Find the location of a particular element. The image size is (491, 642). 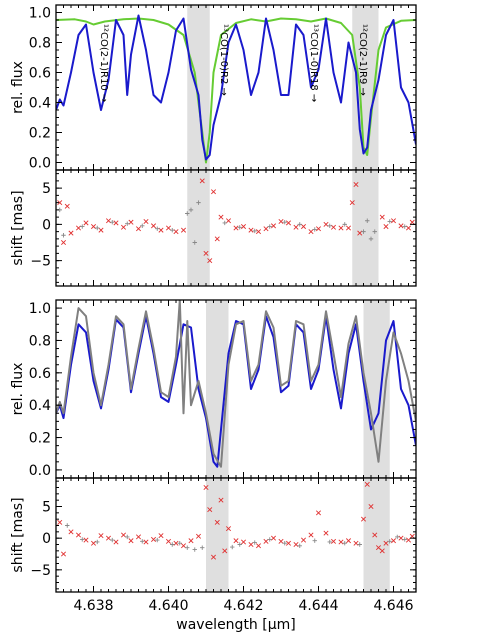

y-tick-label: 0.4 is located at coordinates (40, 406).